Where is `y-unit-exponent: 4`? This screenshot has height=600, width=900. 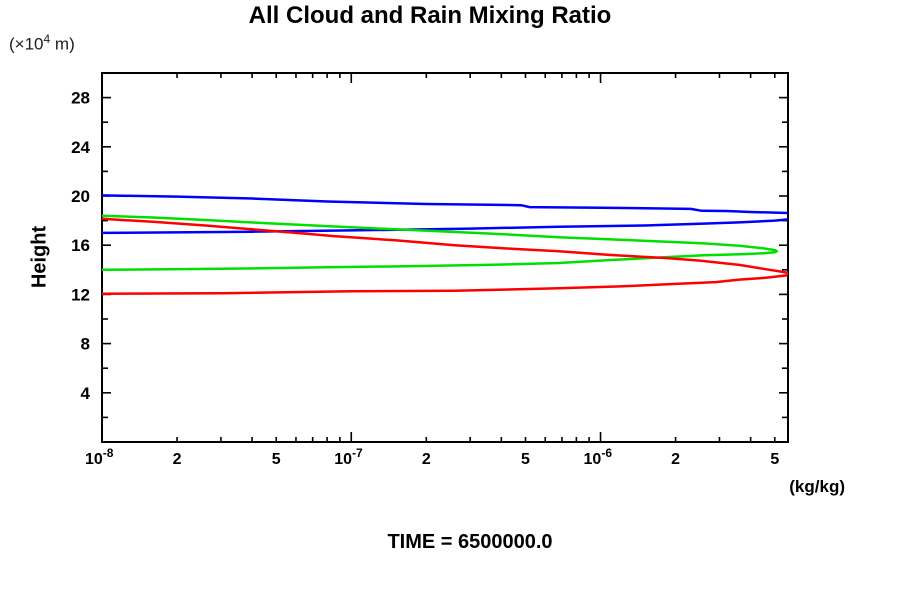
y-unit-exponent: 4 is located at coordinates (47, 39).